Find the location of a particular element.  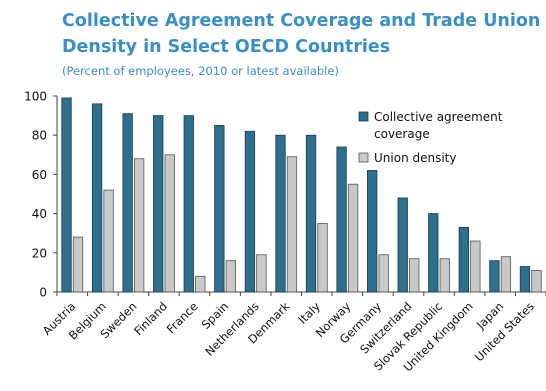

legend-swatch-coverage is located at coordinates (363, 116).